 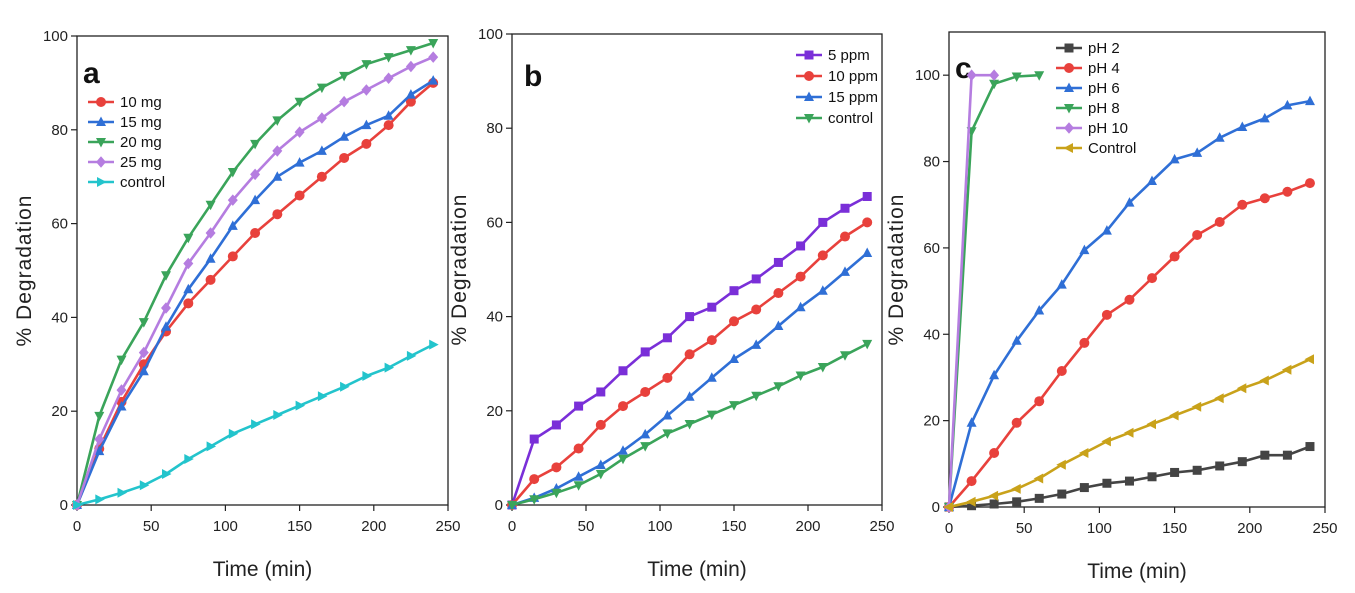 What do you see at coordinates (141, 162) in the screenshot?
I see `legend-label: 25 mg` at bounding box center [141, 162].